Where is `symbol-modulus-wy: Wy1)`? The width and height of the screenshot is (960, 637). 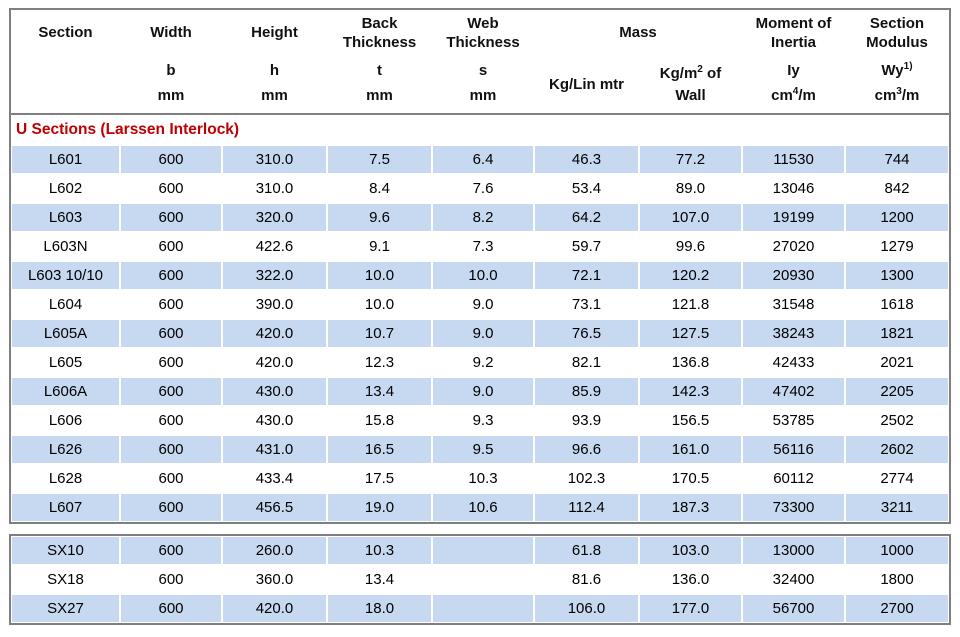 symbol-modulus-wy: Wy1) is located at coordinates (897, 70).